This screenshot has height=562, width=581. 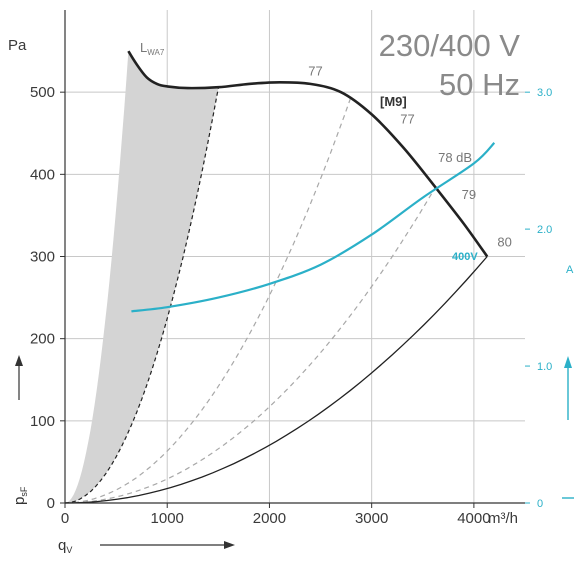 I want to click on right-tick-label: 3.0, so click(x=544, y=93).